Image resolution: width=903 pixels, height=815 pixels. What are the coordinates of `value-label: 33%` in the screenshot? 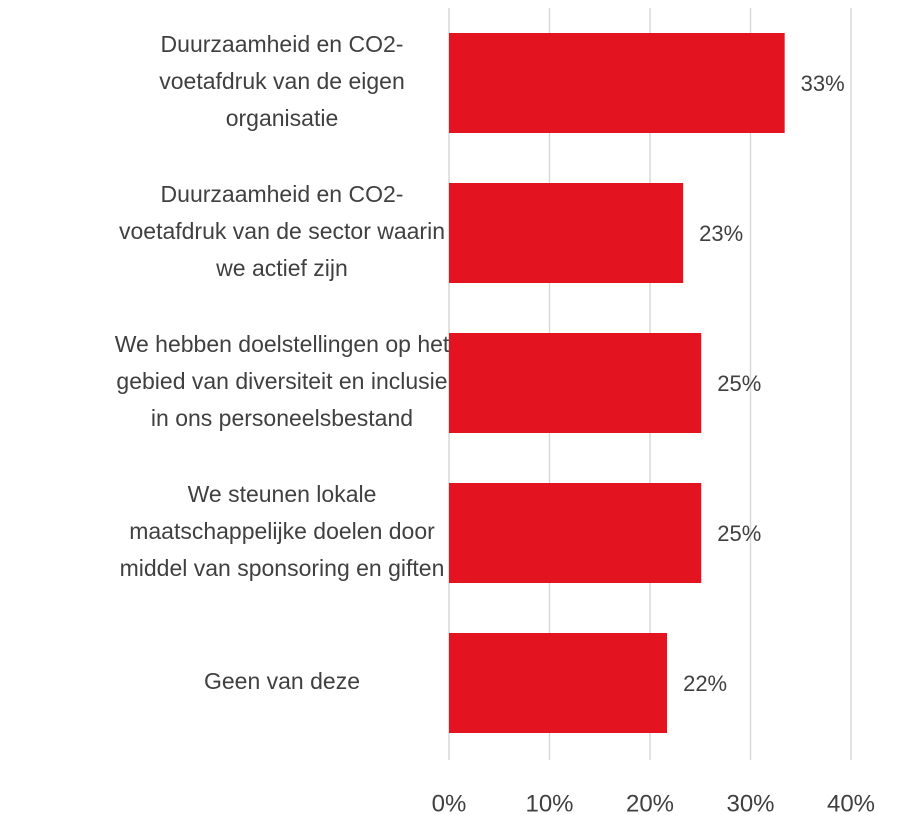 It's located at (823, 83).